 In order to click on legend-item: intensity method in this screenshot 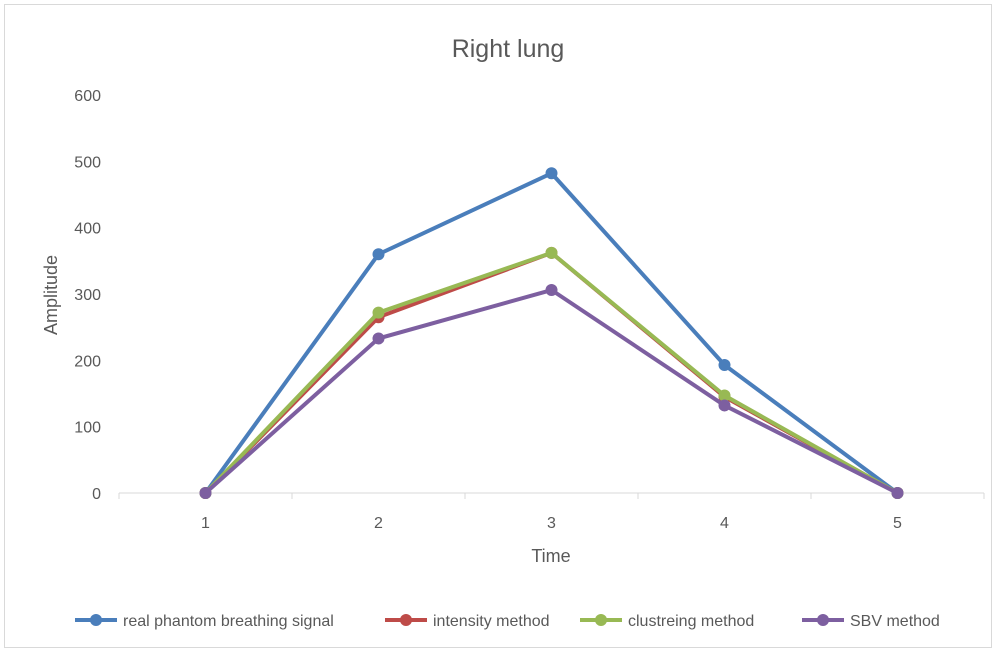, I will do `click(467, 621)`.